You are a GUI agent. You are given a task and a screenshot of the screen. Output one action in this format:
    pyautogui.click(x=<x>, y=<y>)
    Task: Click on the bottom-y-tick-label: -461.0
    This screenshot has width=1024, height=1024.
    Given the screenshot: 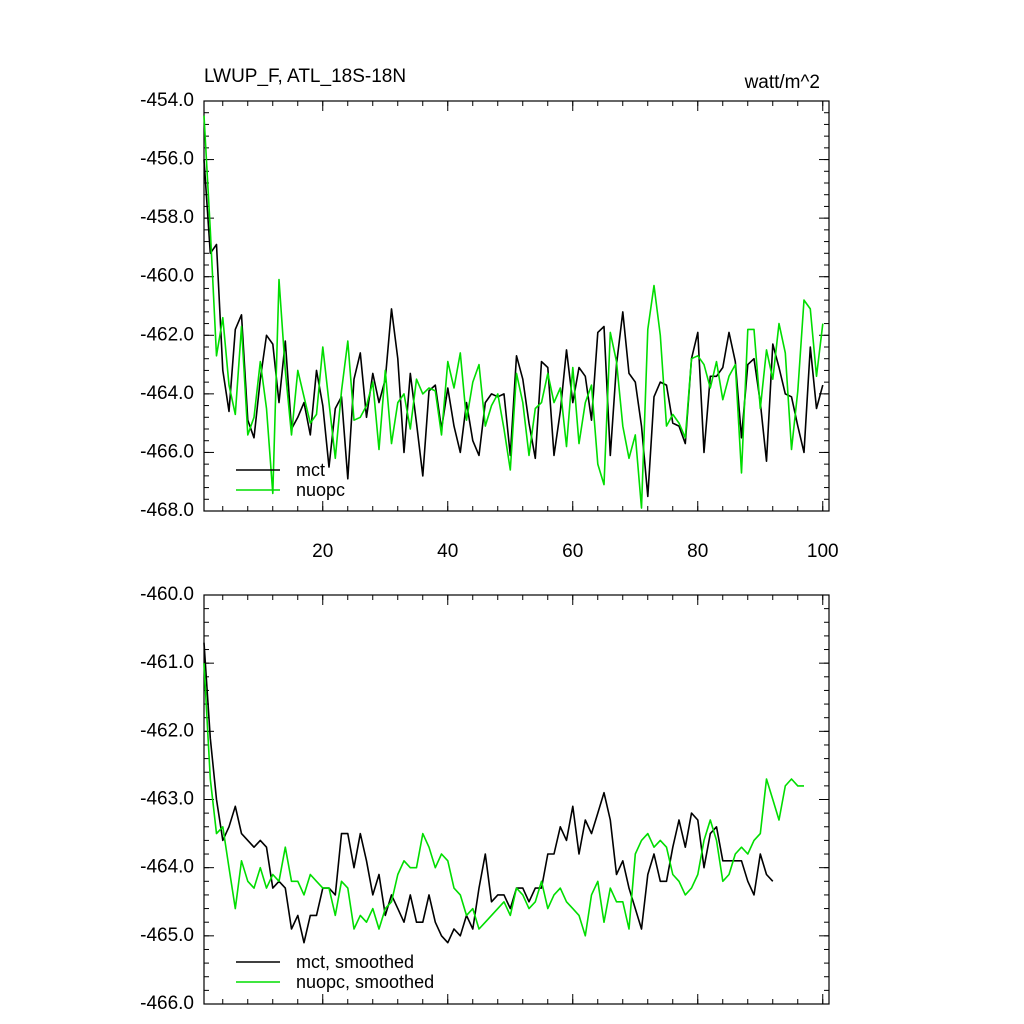 What is the action you would take?
    pyautogui.click(x=167, y=662)
    